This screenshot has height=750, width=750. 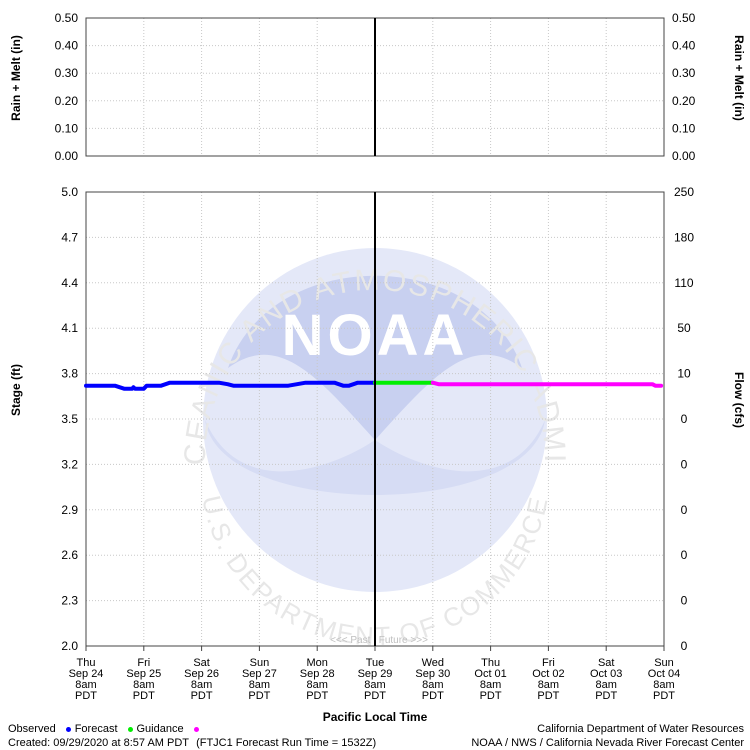 What do you see at coordinates (69, 464) in the screenshot?
I see `stage-tick-label: 3.2` at bounding box center [69, 464].